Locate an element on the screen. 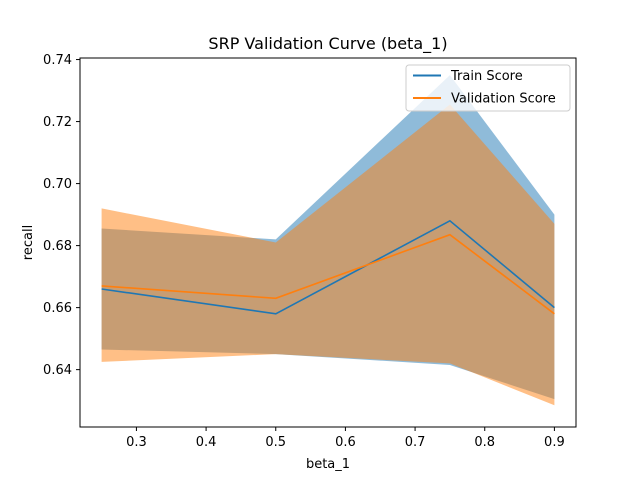 The width and height of the screenshot is (640, 480). x-tick-label: 0.7 is located at coordinates (415, 442).